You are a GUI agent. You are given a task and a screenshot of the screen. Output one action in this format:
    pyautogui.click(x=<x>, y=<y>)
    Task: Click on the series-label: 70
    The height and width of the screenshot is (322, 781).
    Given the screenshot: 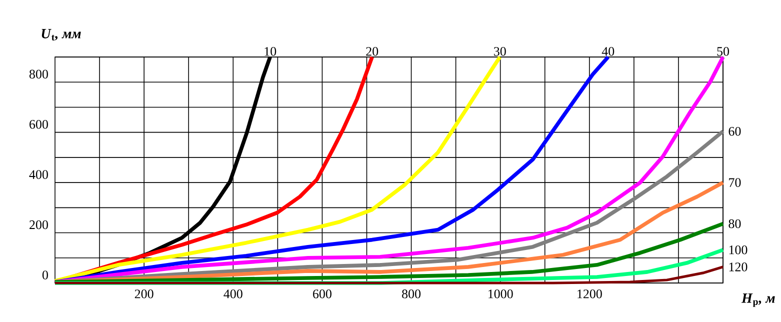 What is the action you would take?
    pyautogui.click(x=735, y=182)
    